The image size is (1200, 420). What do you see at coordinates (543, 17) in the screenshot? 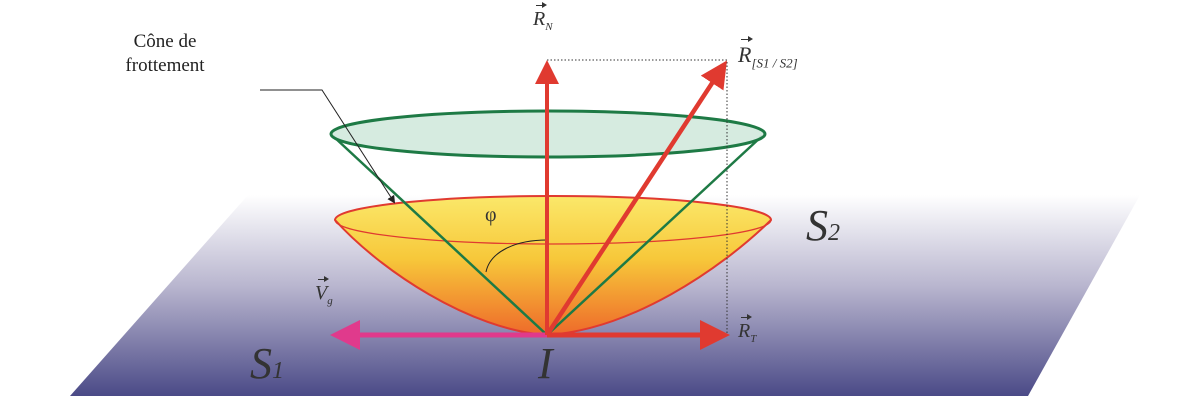
I see `normal-force-label: RN` at bounding box center [543, 17].